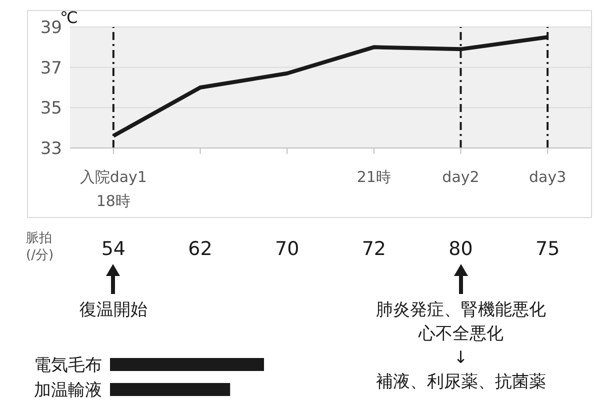 The image size is (595, 403). Describe the element at coordinates (461, 177) in the screenshot. I see `x-tick-label: day2` at that location.